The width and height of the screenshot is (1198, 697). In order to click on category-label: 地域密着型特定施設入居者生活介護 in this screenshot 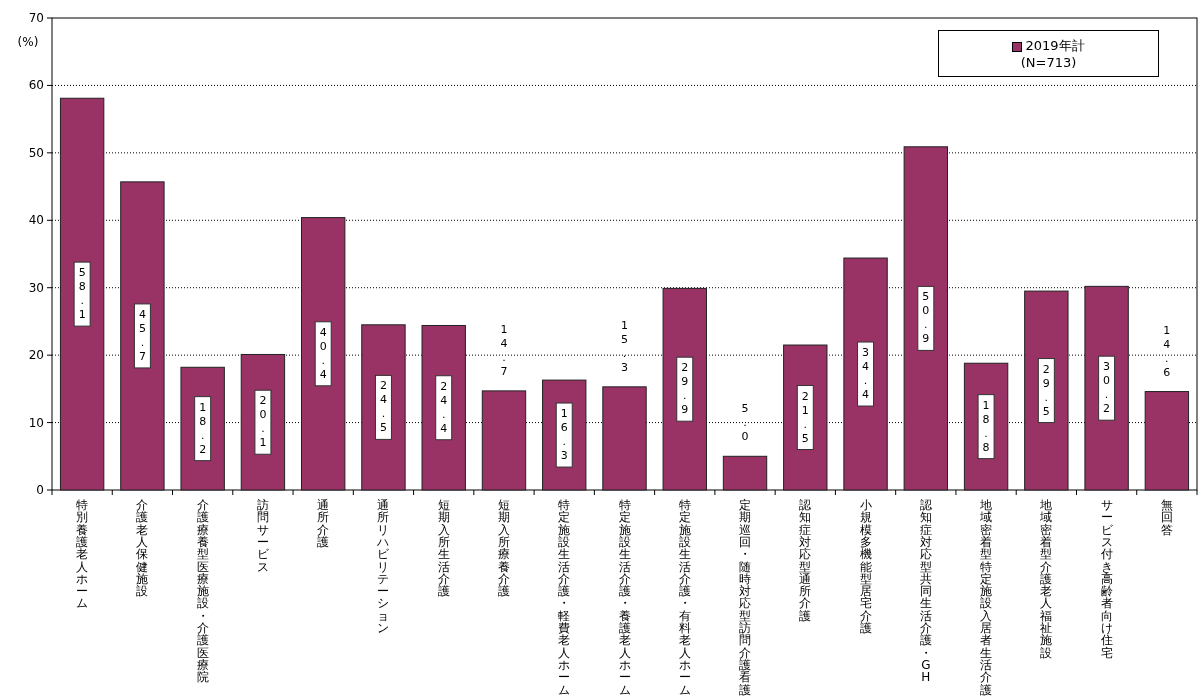, I will do `click(986, 597)`.